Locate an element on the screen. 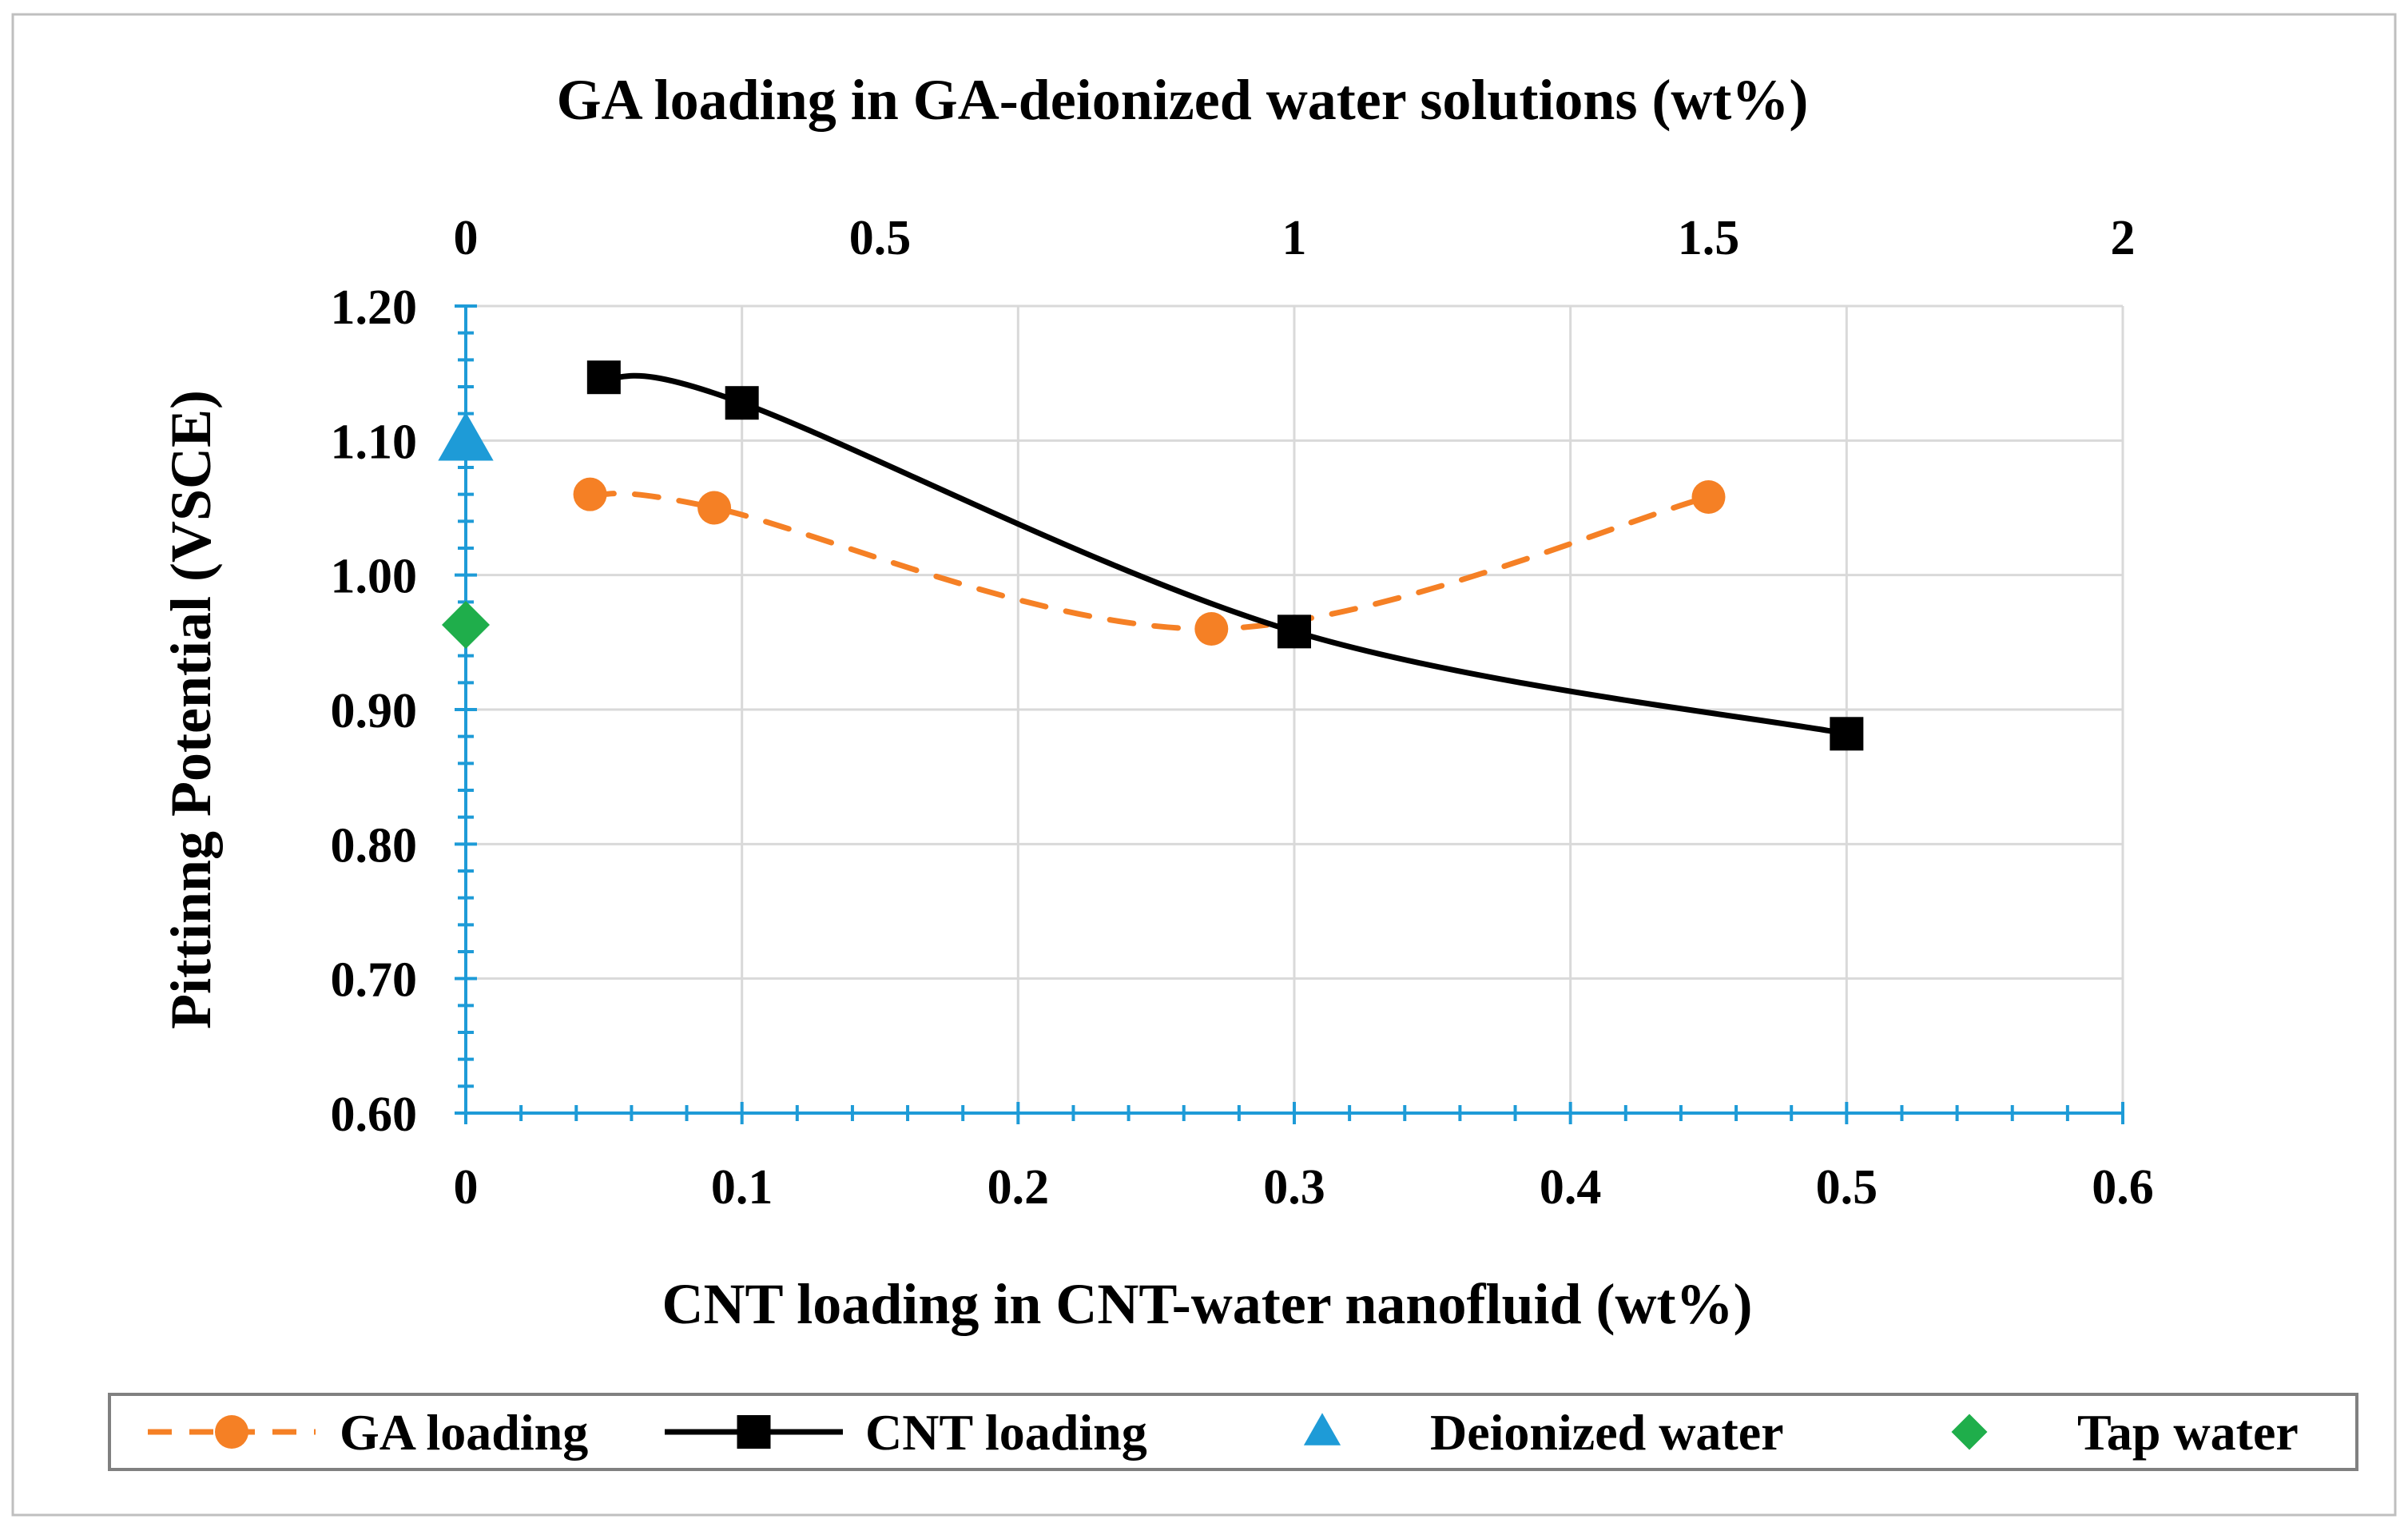 This screenshot has height=1531, width=2408. tap-water-point is located at coordinates (466, 624).